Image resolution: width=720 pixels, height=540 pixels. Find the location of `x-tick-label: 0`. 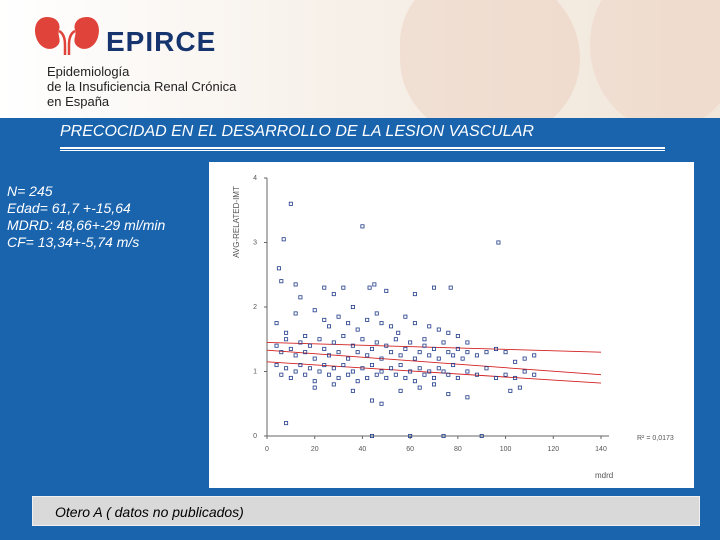

x-tick-label: 0 is located at coordinates (267, 449).